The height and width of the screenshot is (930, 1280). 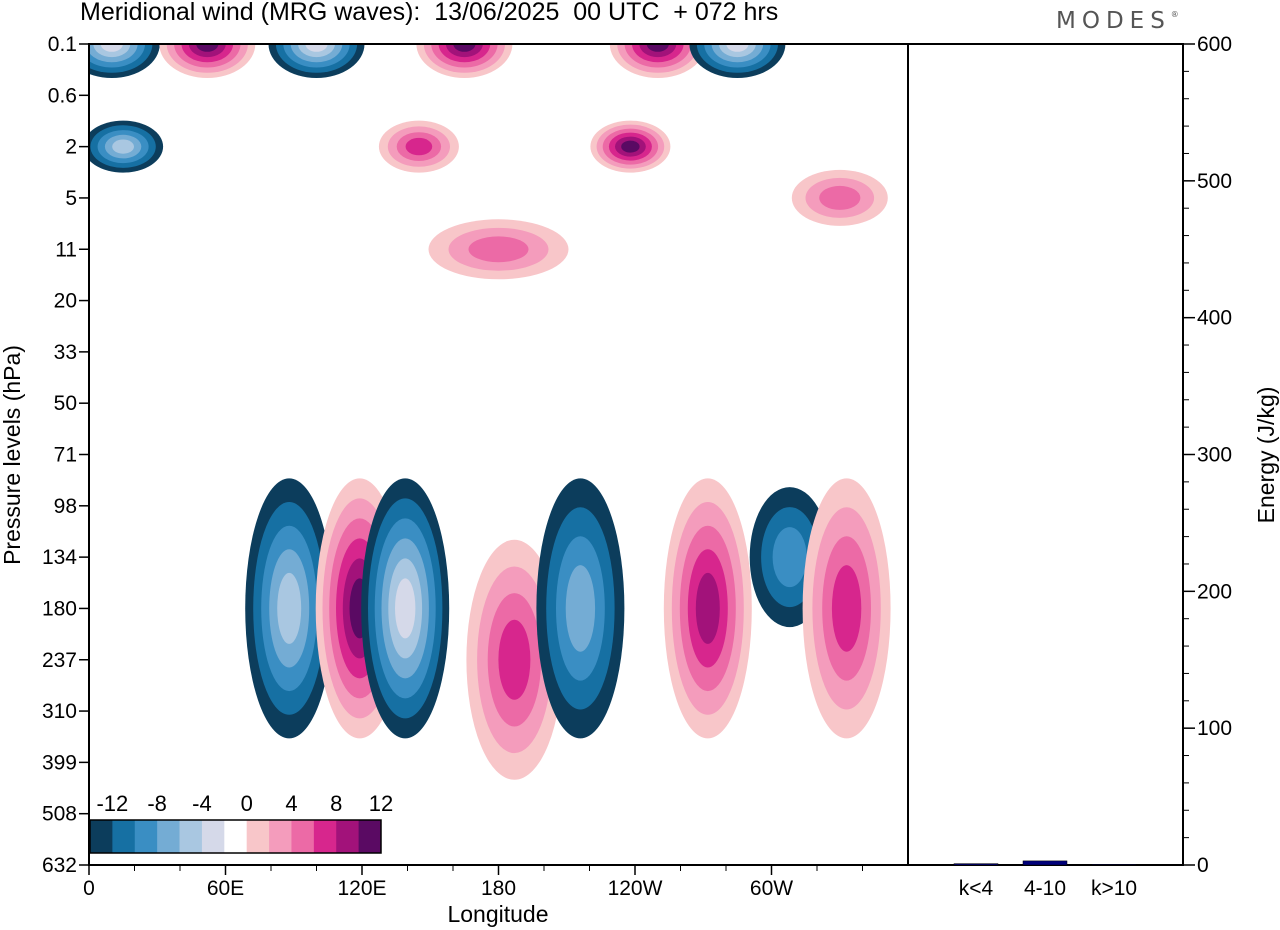 I want to click on y-tick-label: 134, so click(x=59, y=557).